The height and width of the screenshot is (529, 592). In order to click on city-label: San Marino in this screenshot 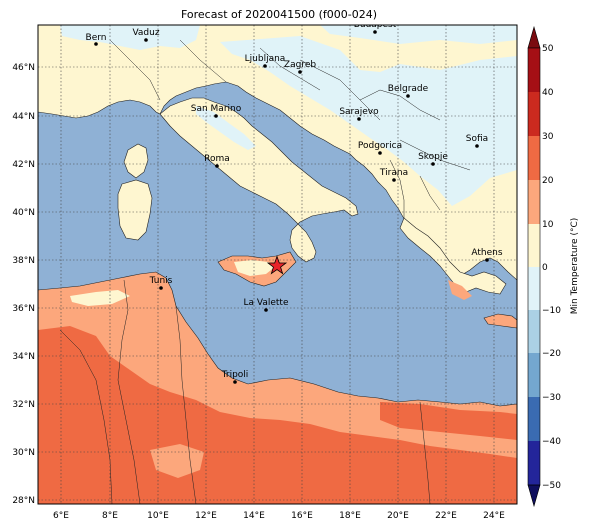, I will do `click(216, 109)`.